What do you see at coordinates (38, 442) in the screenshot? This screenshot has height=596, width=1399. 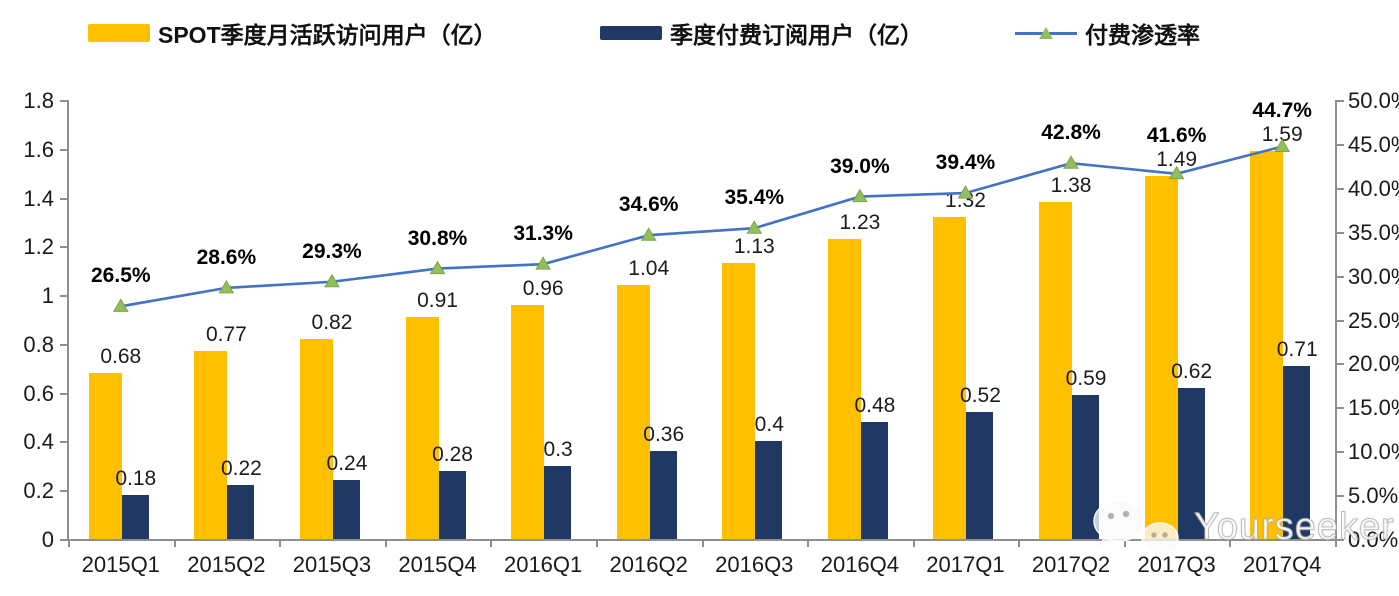 I see `left-axis-tick-label: 0.4` at bounding box center [38, 442].